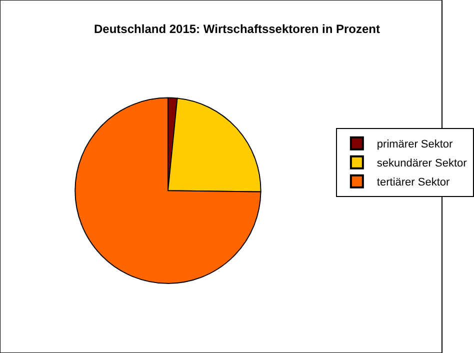 The height and width of the screenshot is (353, 474). Describe the element at coordinates (422, 164) in the screenshot. I see `legend-label: sekundärer Sektor` at that location.